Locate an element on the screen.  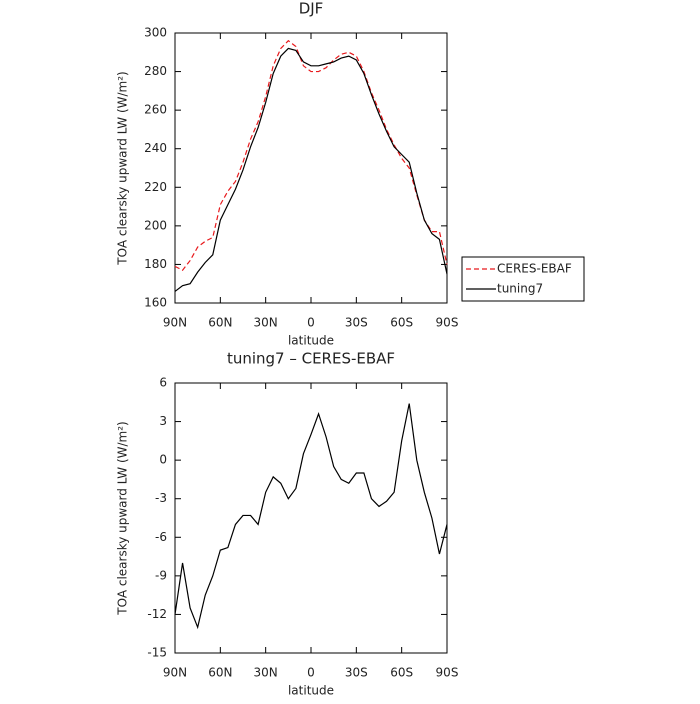
chart-title: DJF is located at coordinates (311, 9).